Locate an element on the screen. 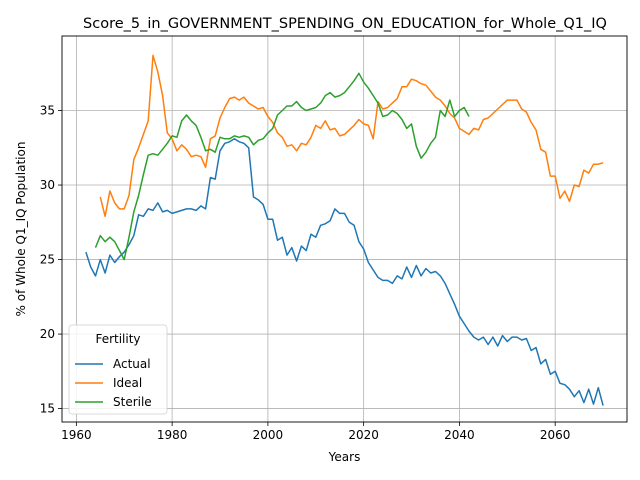 The width and height of the screenshot is (640, 480). legend-label-ideal: Ideal is located at coordinates (127, 383).